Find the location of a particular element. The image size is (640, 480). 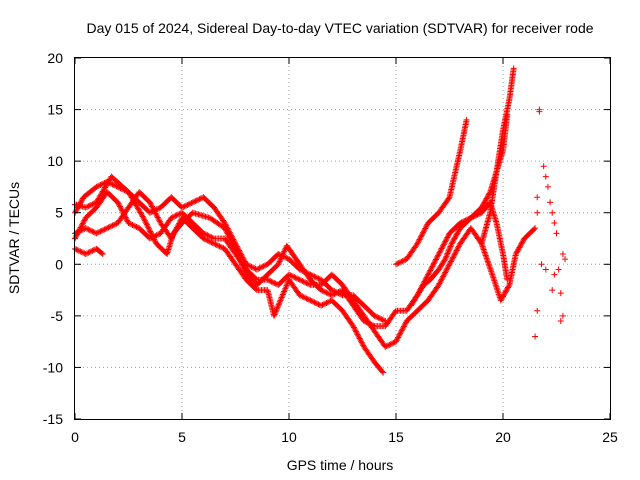

y-tick-label: -10 is located at coordinates (53, 367).